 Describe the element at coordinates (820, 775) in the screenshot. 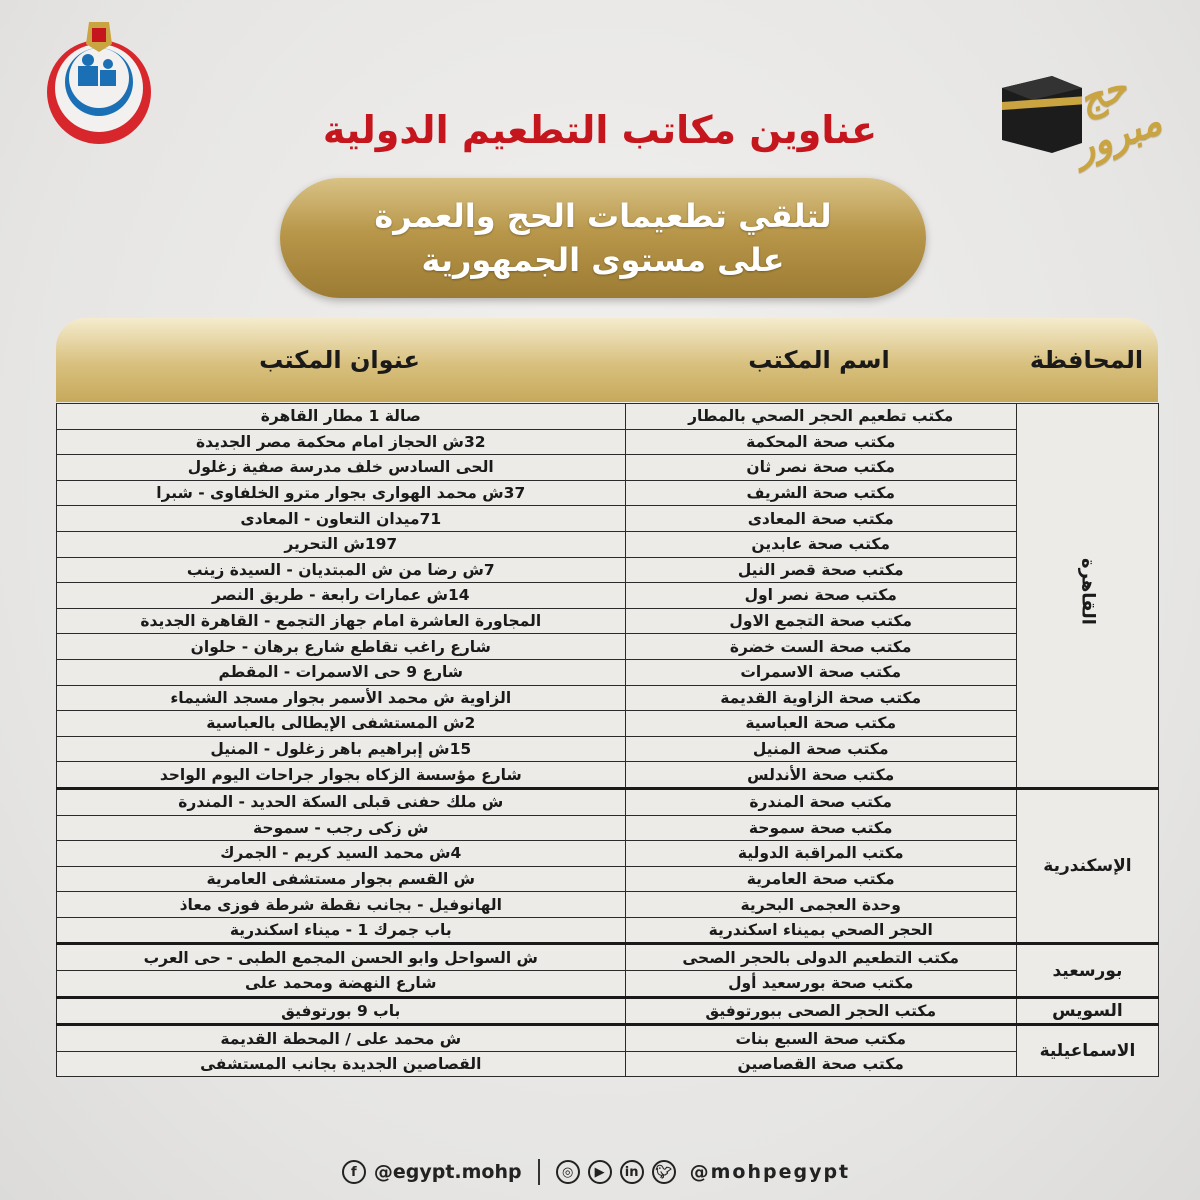

I see `office-name-cell: مكتب صحة الأندلس` at that location.